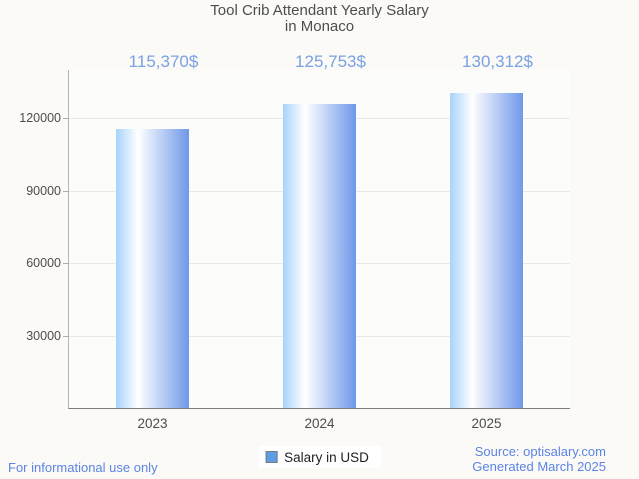 The image size is (639, 479). What do you see at coordinates (497, 61) in the screenshot?
I see `bar-value-label: 130,312$` at bounding box center [497, 61].